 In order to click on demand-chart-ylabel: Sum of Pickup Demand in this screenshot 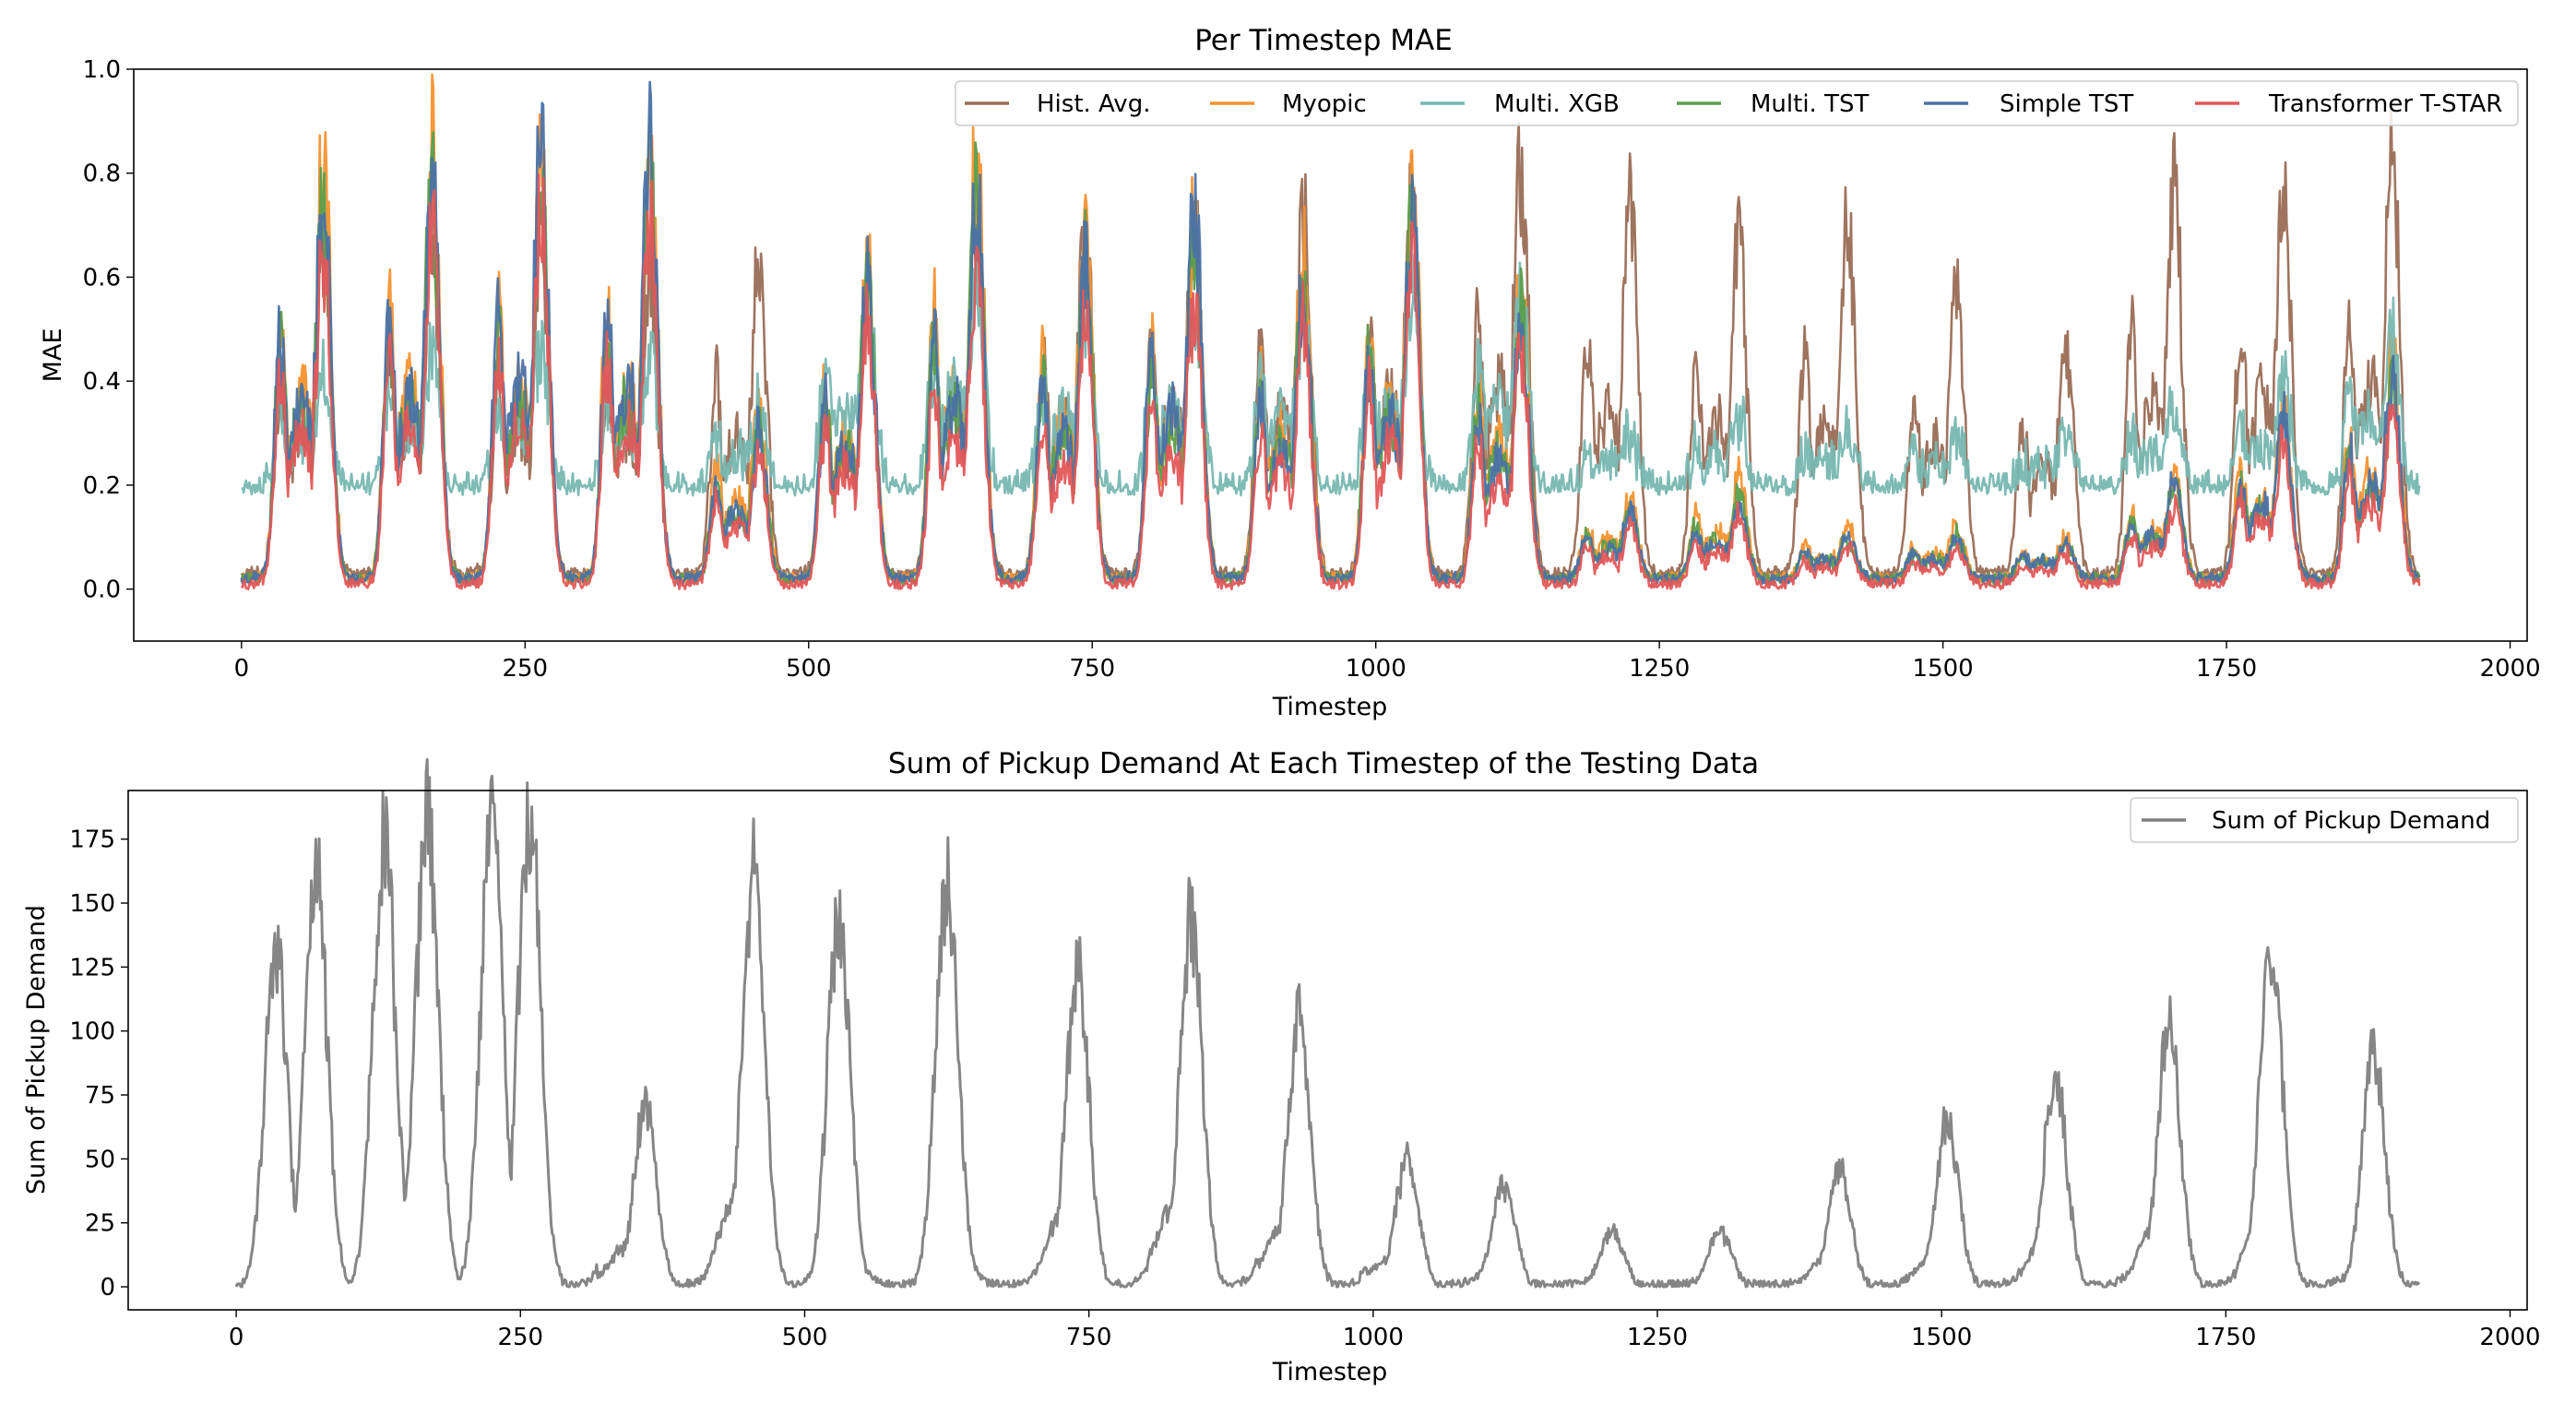, I will do `click(36, 1050)`.